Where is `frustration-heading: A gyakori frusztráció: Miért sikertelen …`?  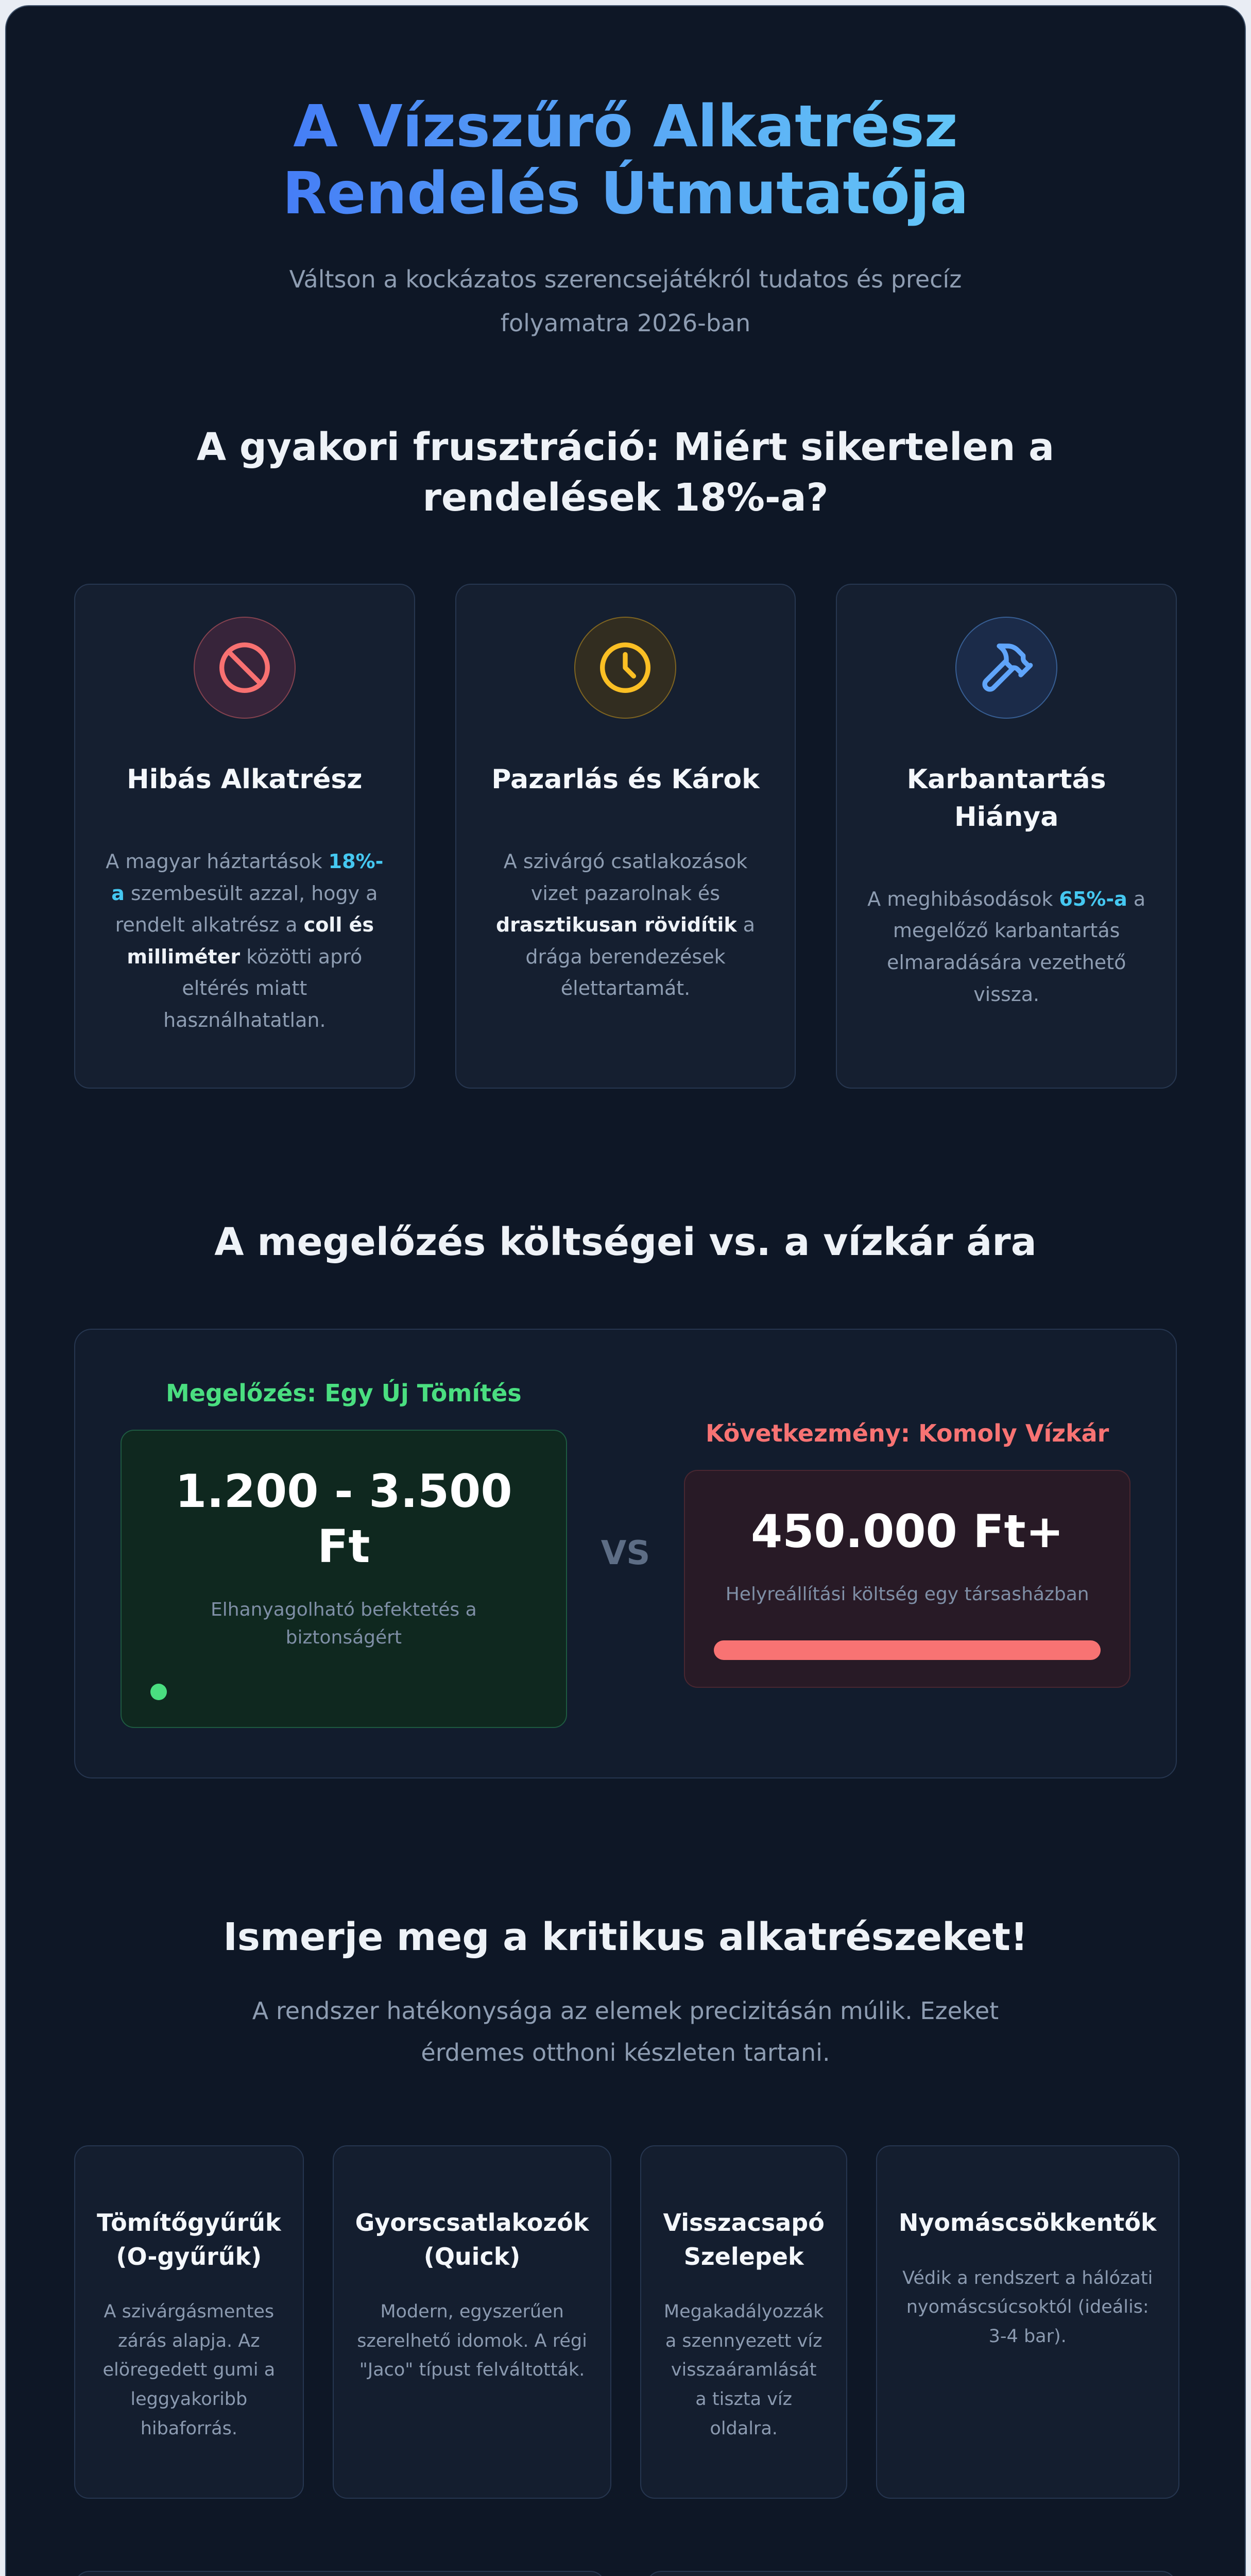
frustration-heading: A gyakori frusztráció: Miért sikertelen … is located at coordinates (625, 472).